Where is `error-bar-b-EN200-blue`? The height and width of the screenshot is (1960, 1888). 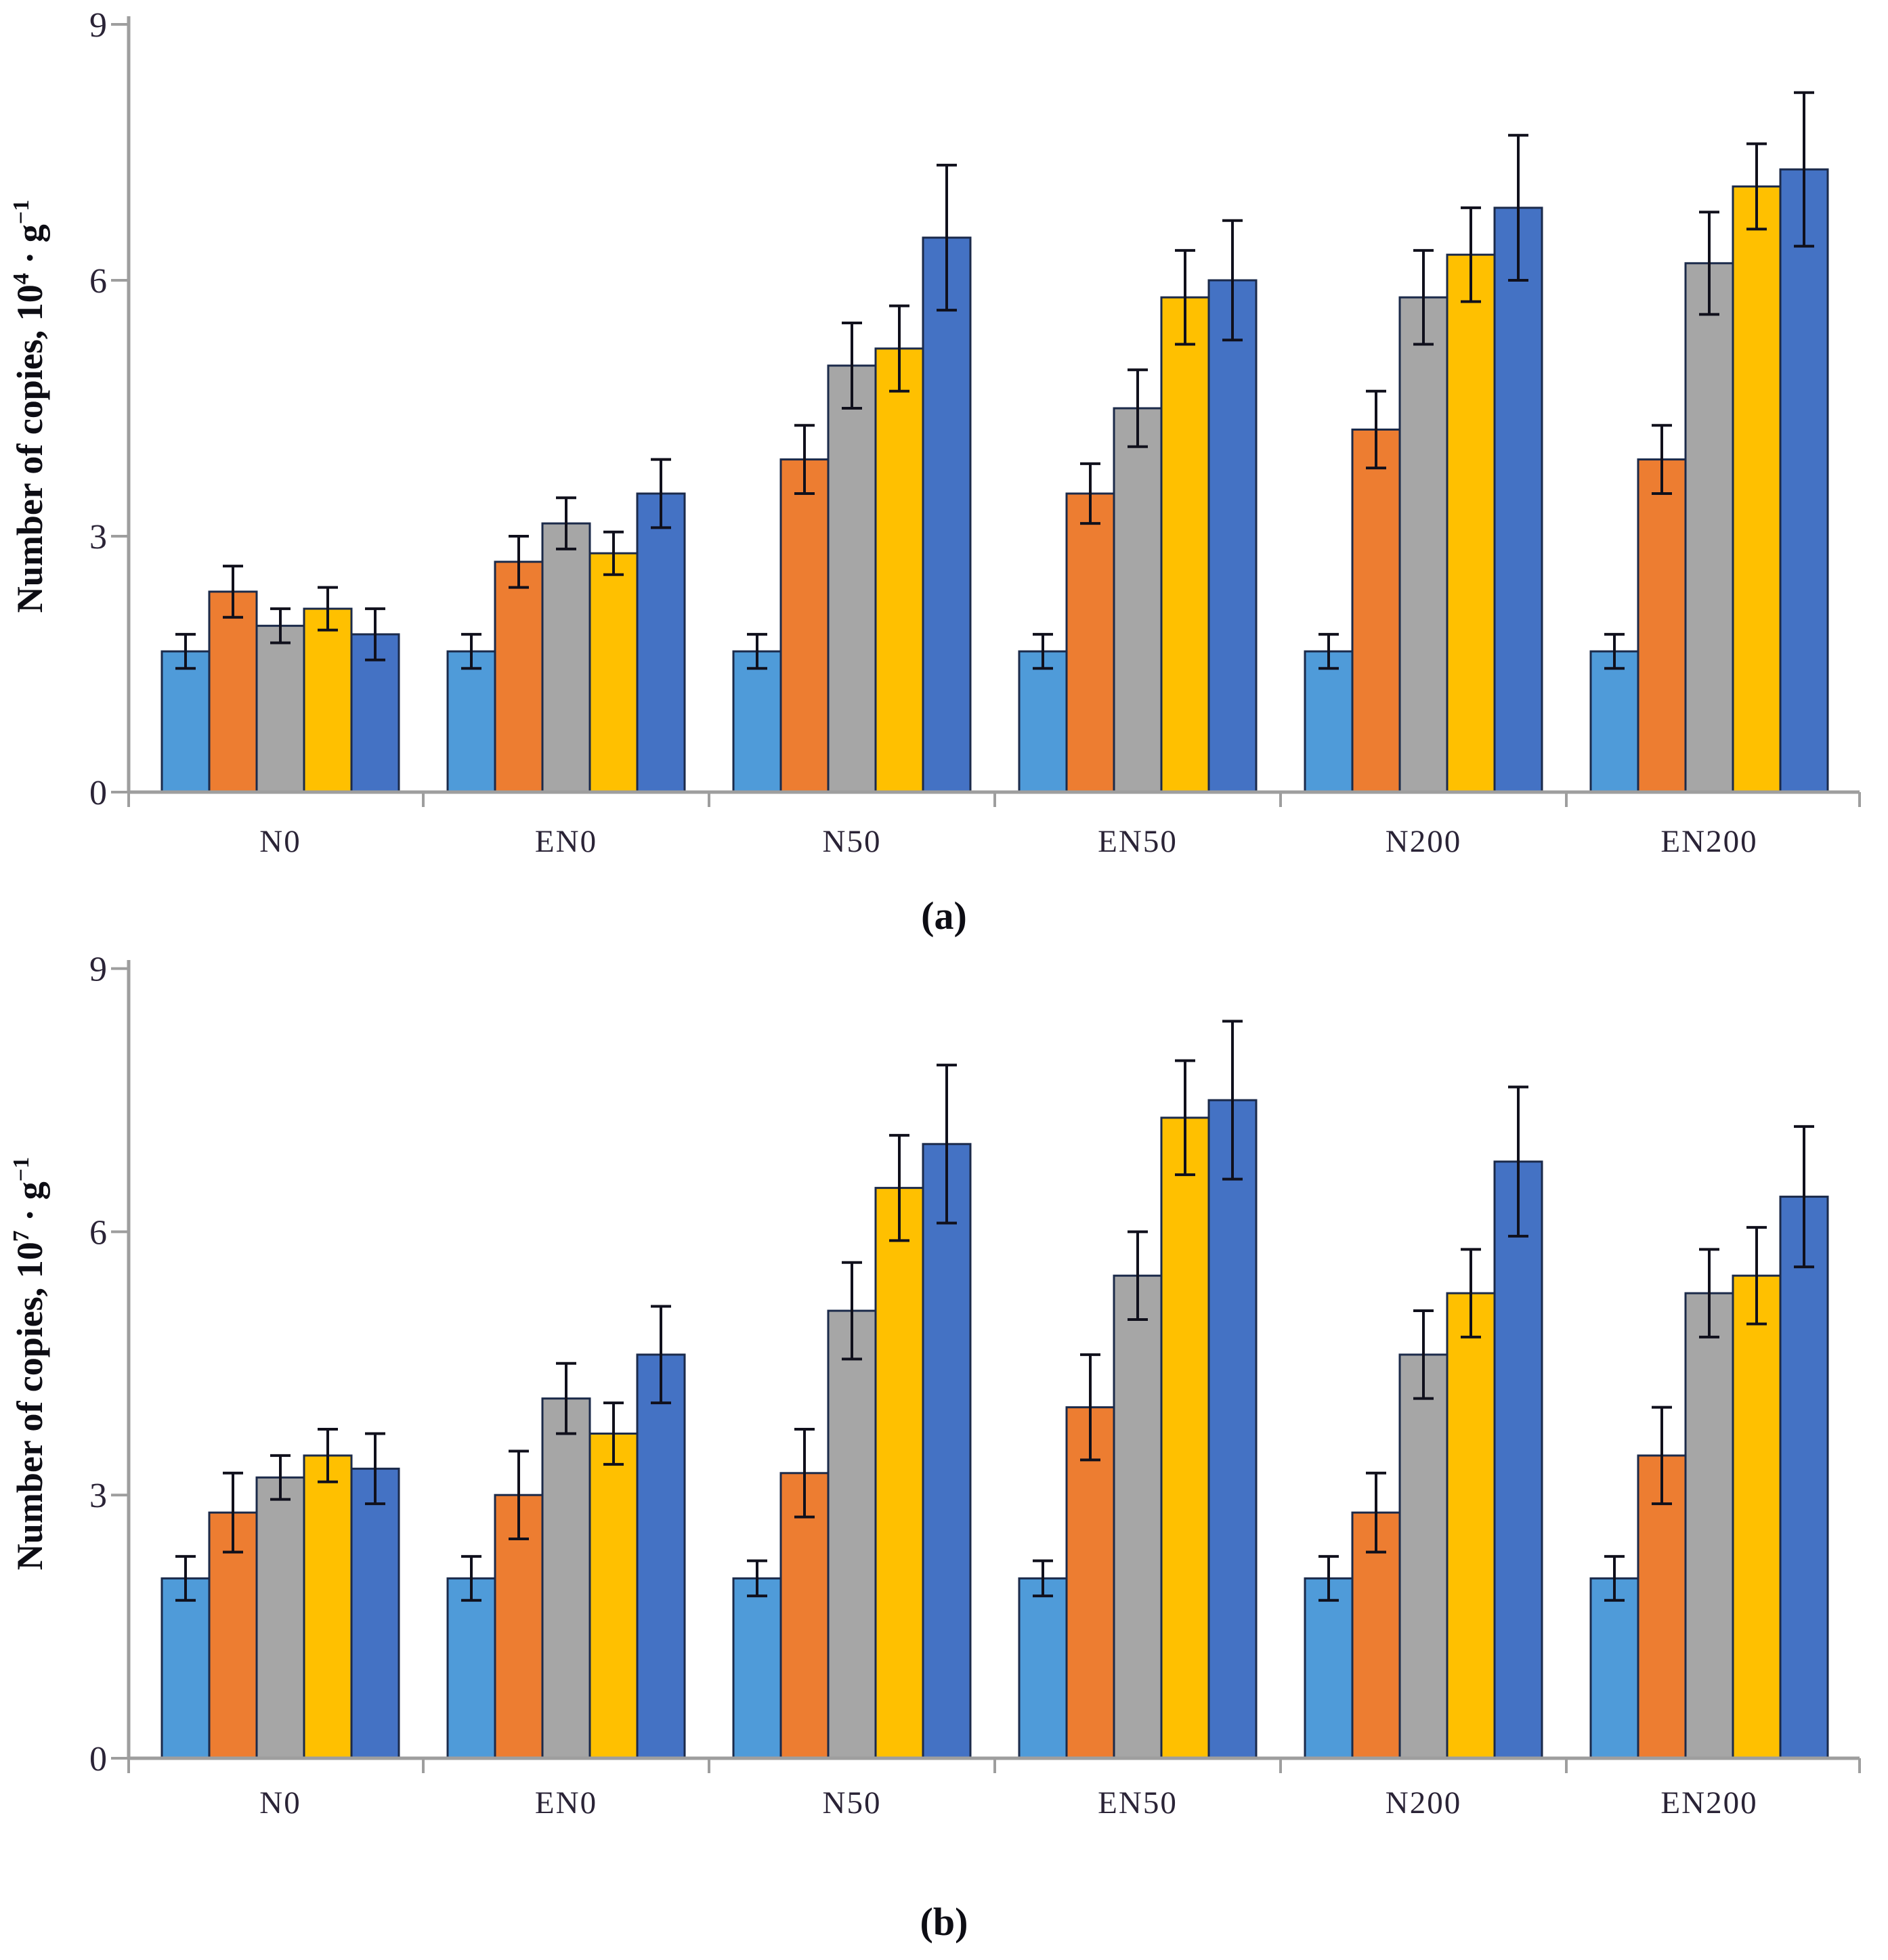
error-bar-b-EN200-blue is located at coordinates (1804, 1197).